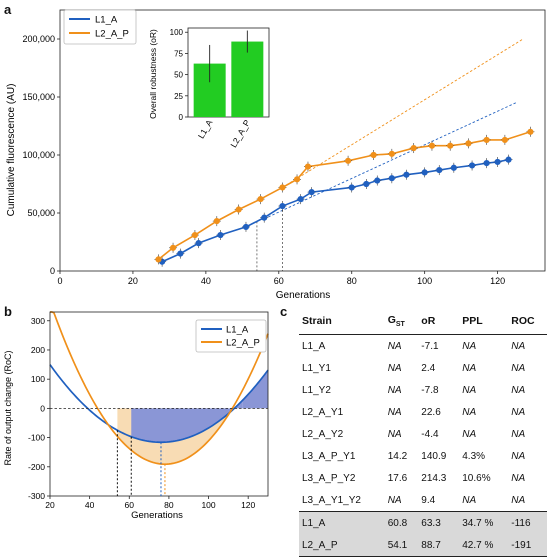  I want to click on table-cell: -116, so click(527, 523).